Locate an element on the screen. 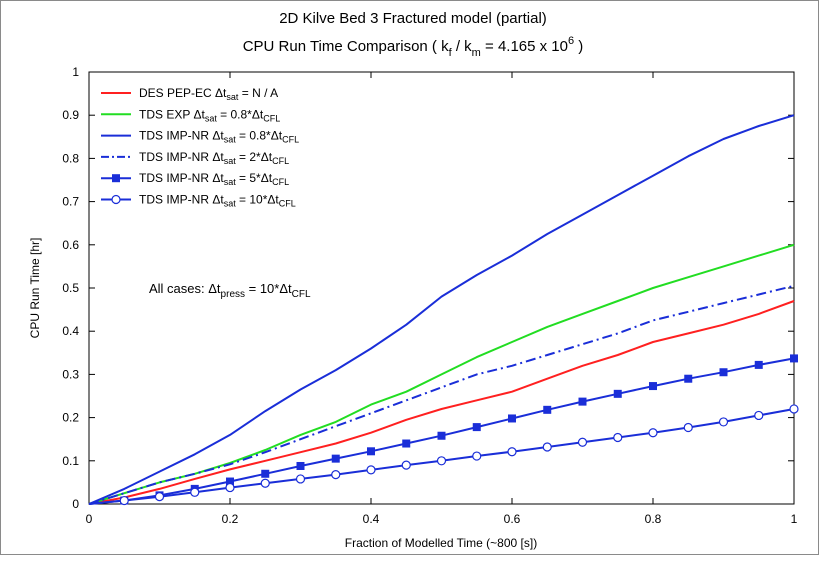 This screenshot has width=821, height=561. legend-marker-square is located at coordinates (116, 178).